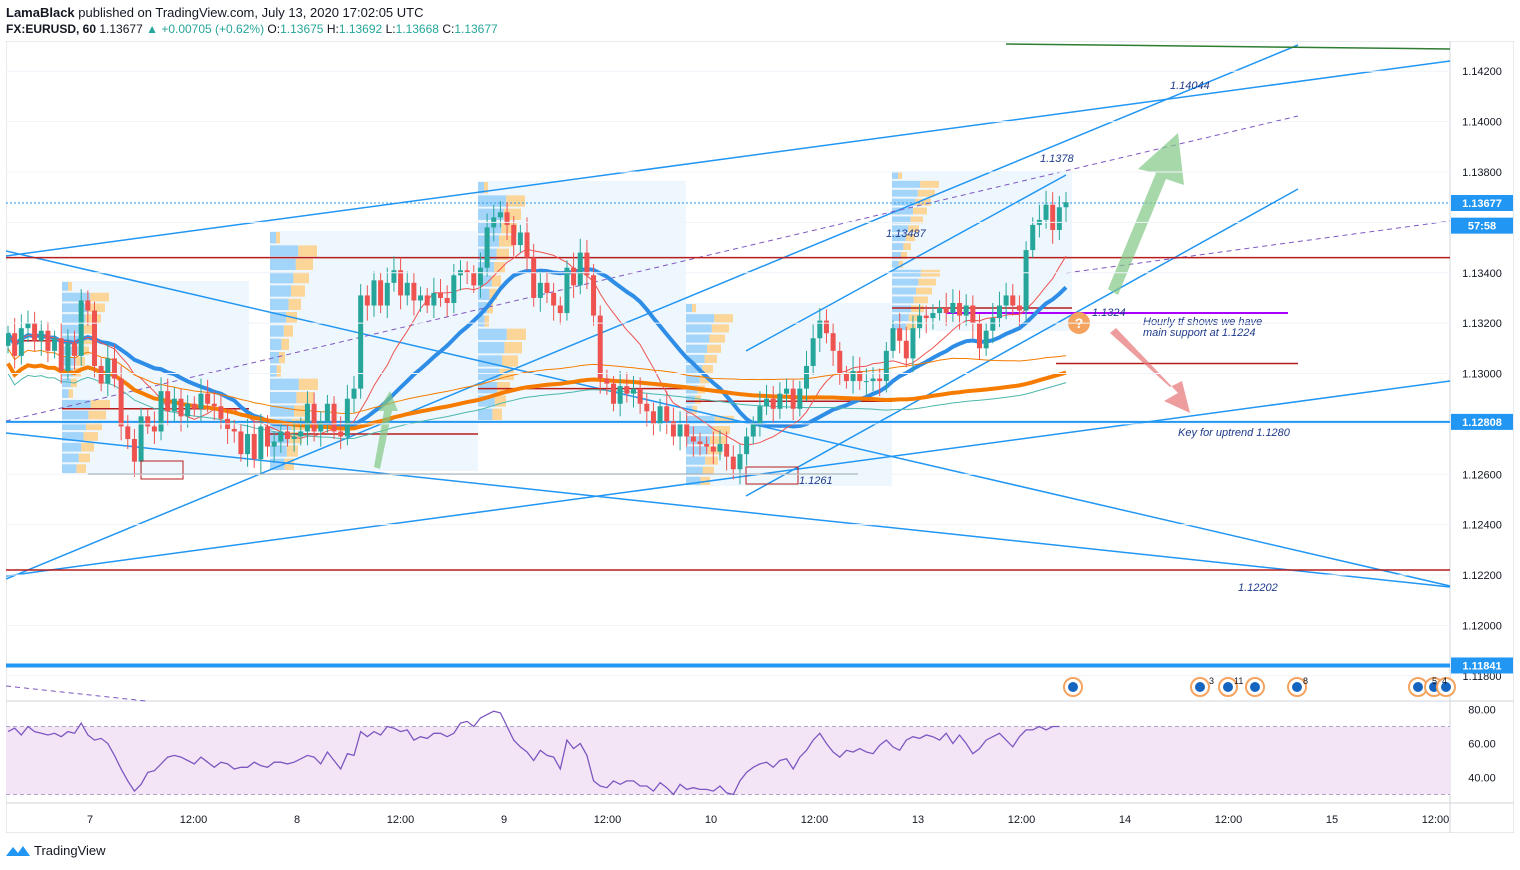 This screenshot has height=870, width=1520. Describe the element at coordinates (417, 29) in the screenshot. I see `low-value: 1.13668` at that location.